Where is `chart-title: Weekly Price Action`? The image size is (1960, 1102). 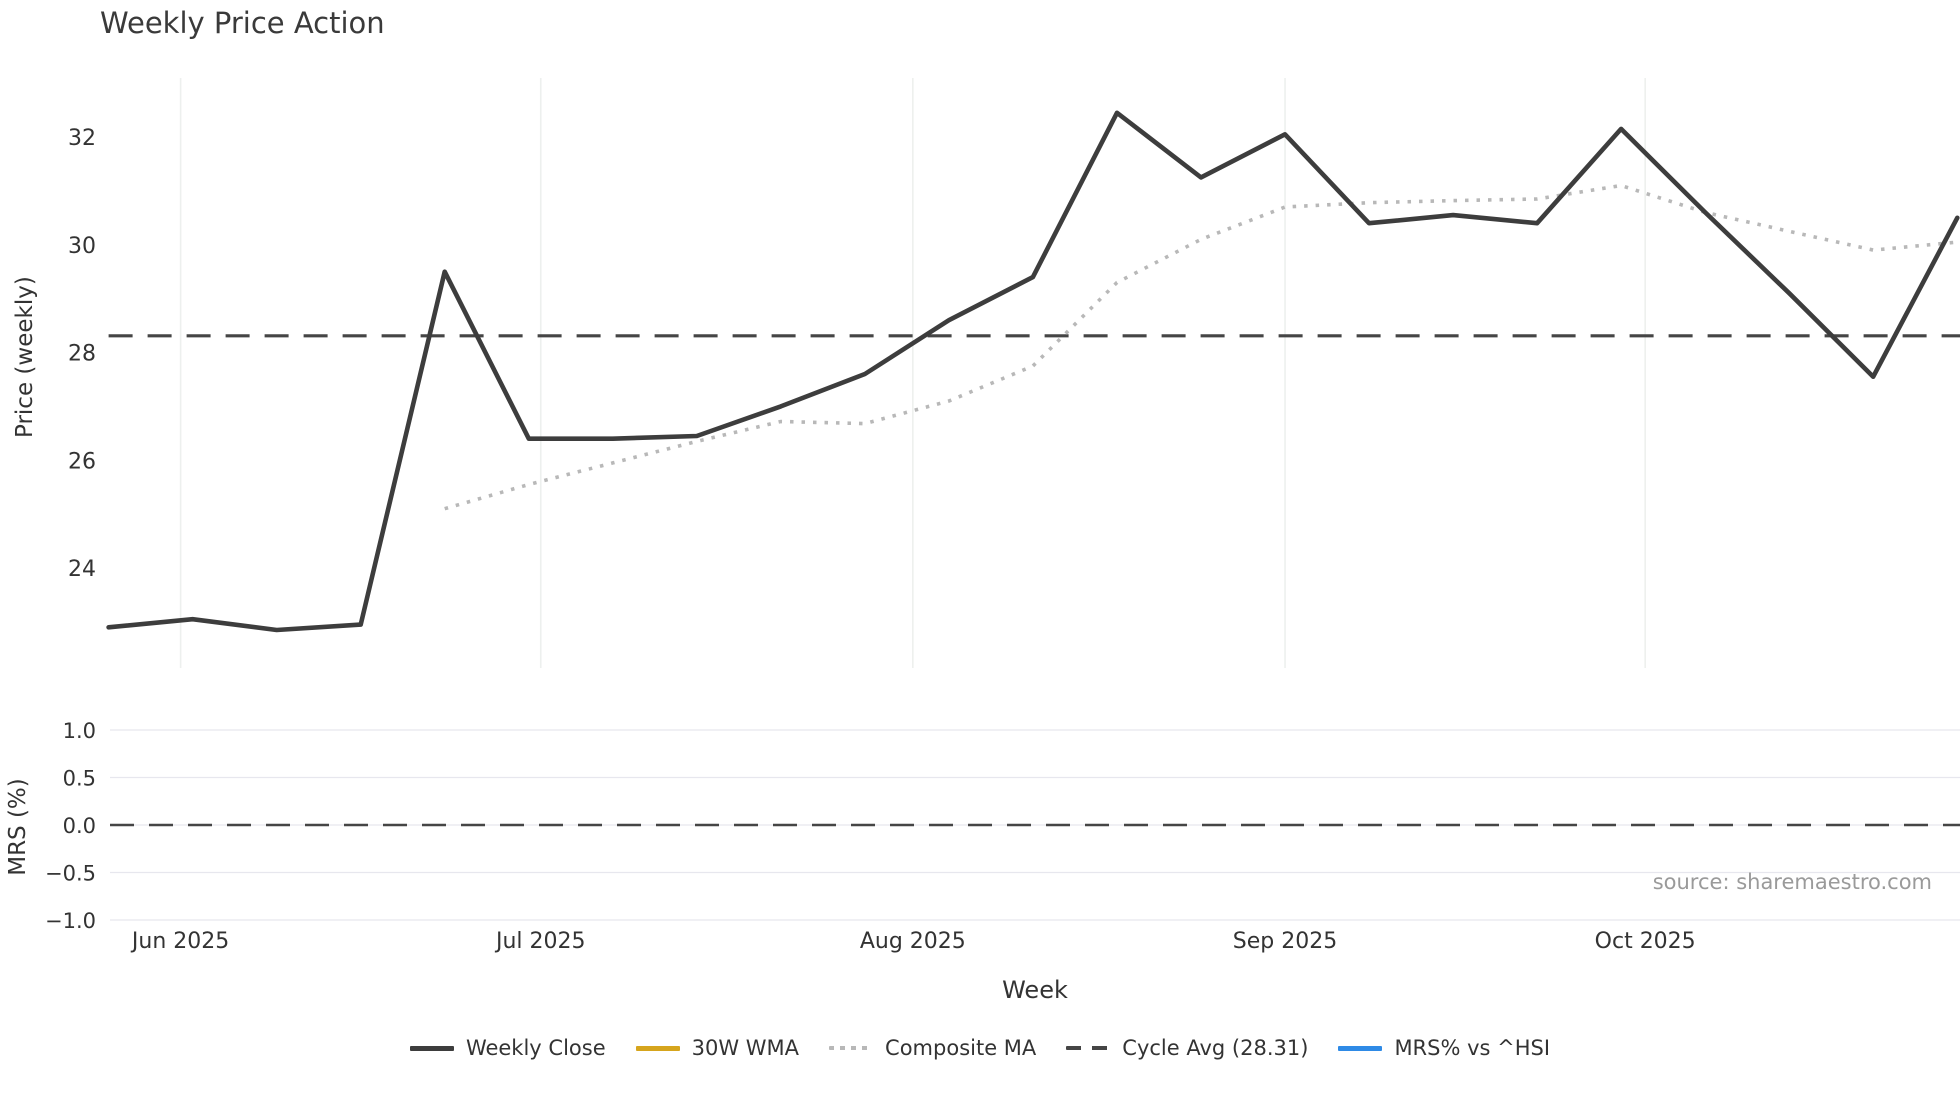
chart-title: Weekly Price Action is located at coordinates (242, 23).